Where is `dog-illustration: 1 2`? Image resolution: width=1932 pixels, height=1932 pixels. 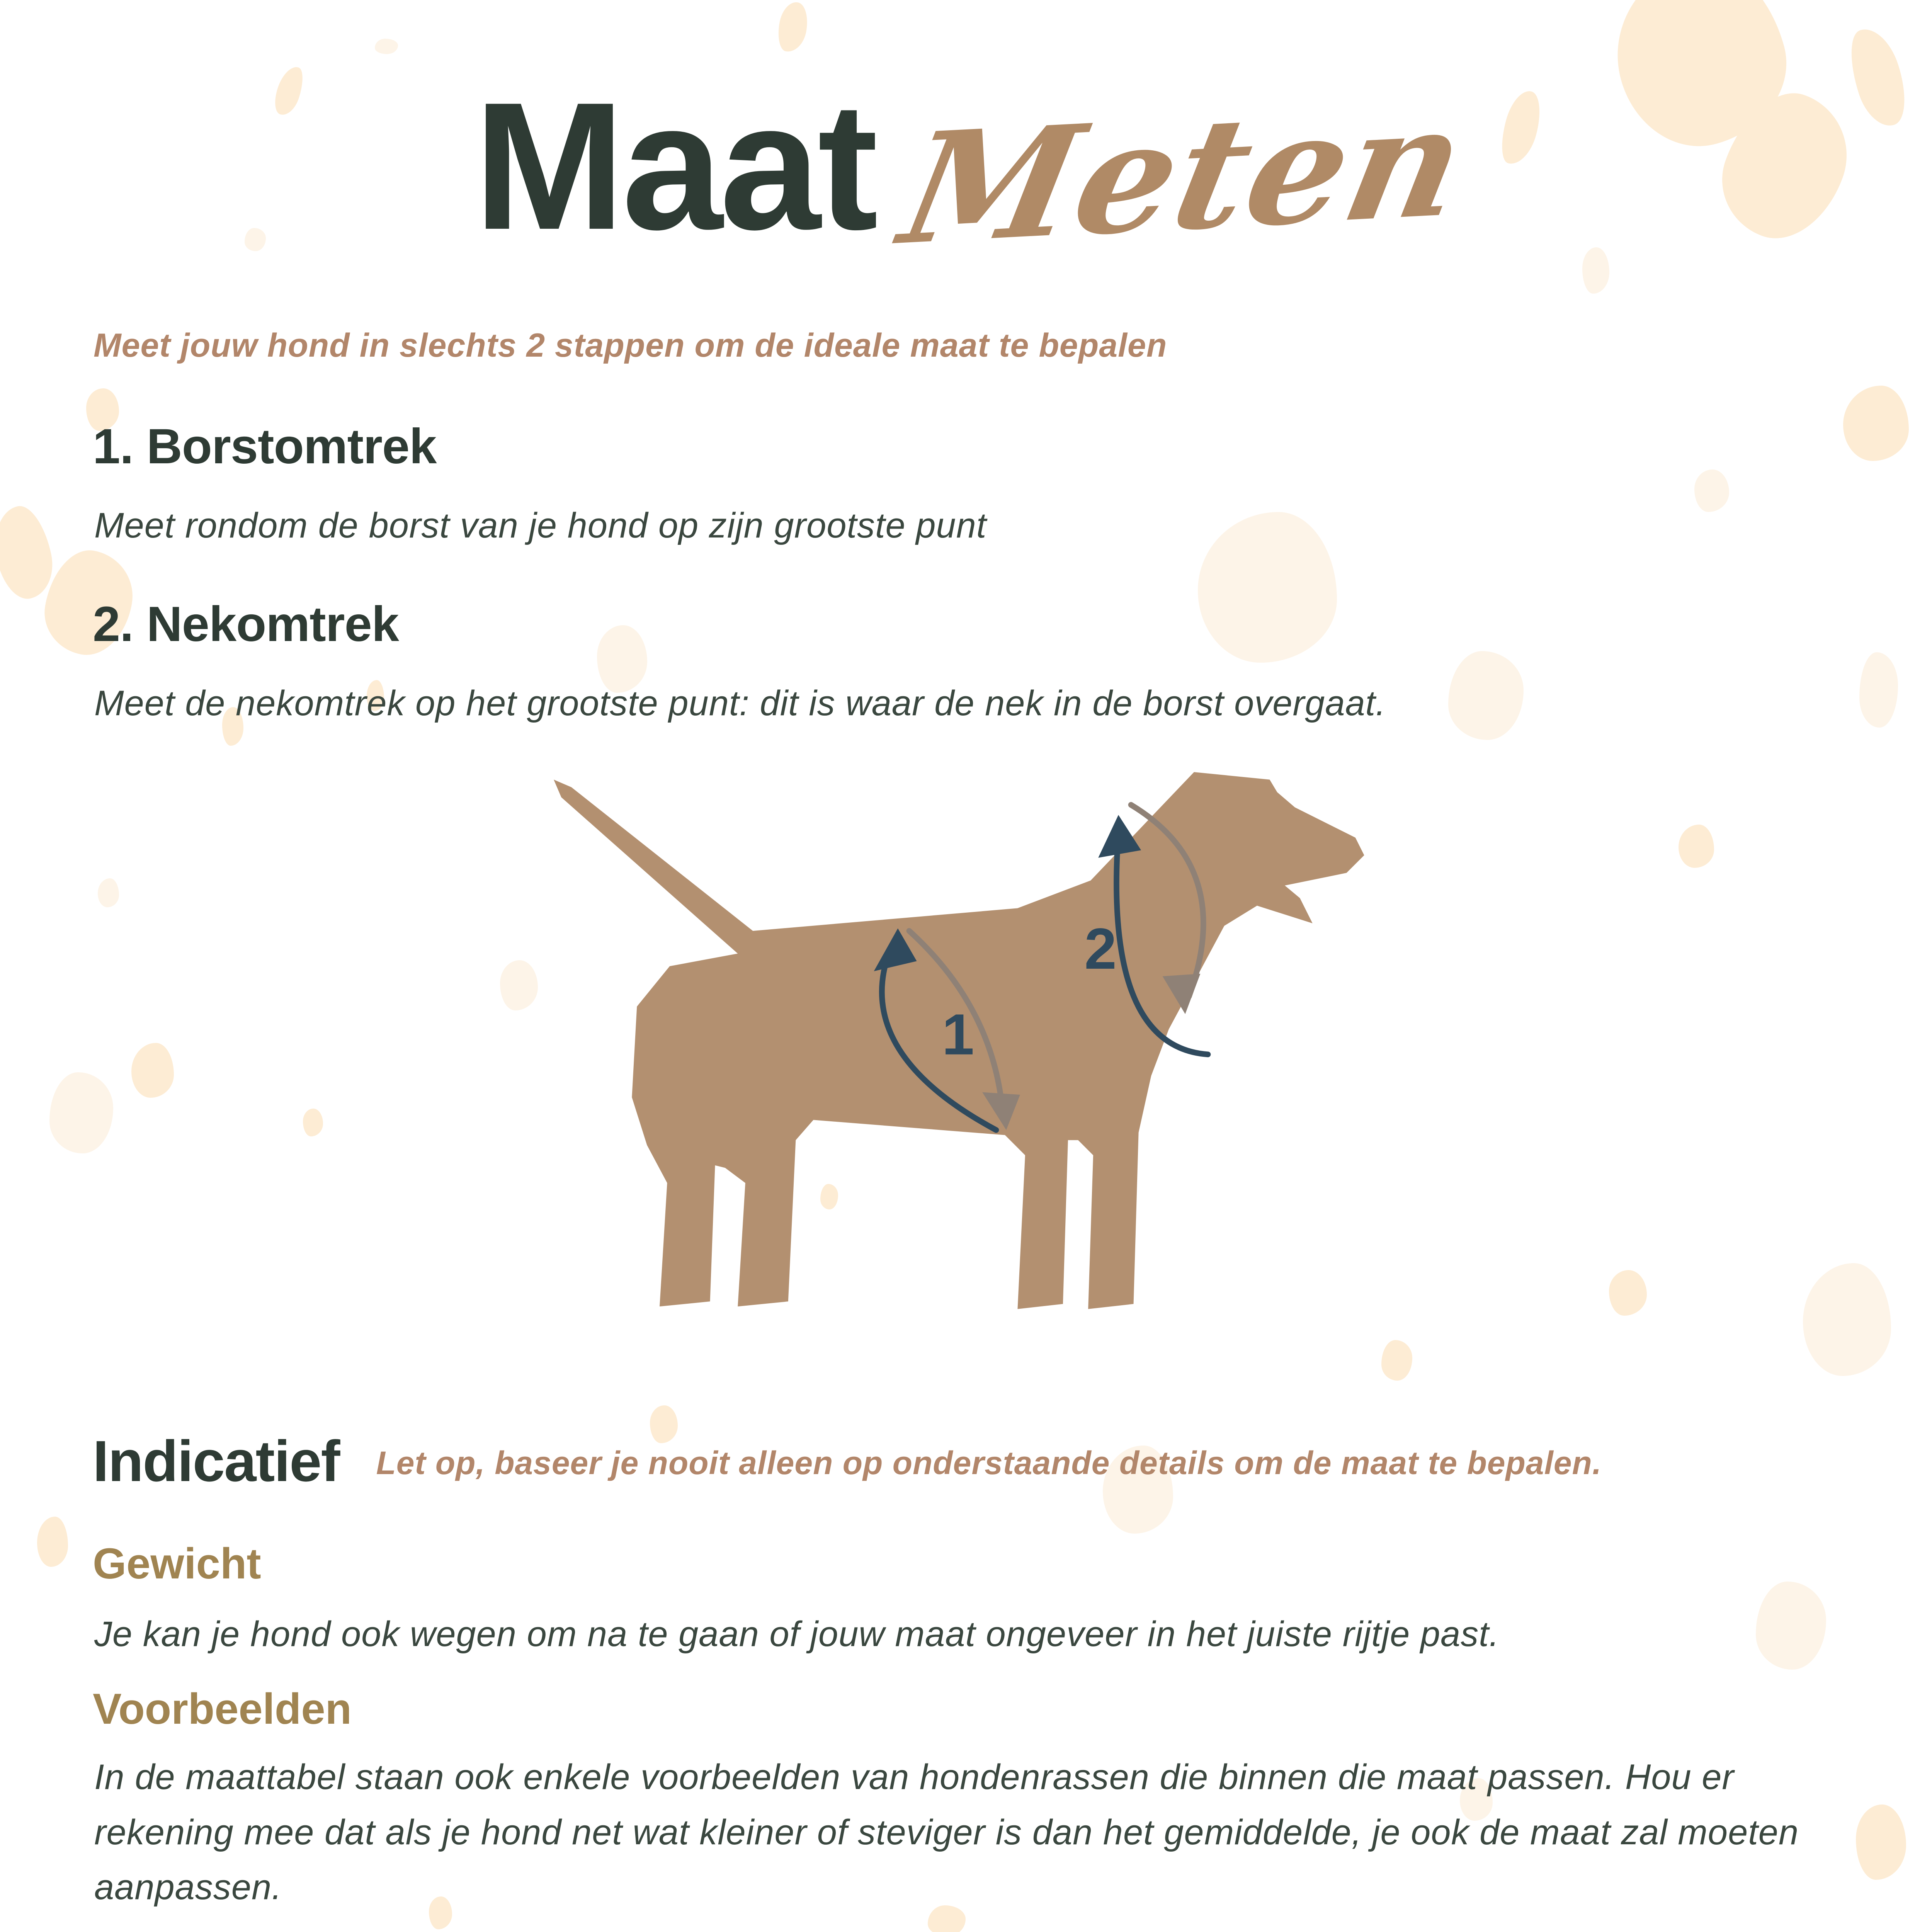 dog-illustration: 1 2 is located at coordinates (959, 1041).